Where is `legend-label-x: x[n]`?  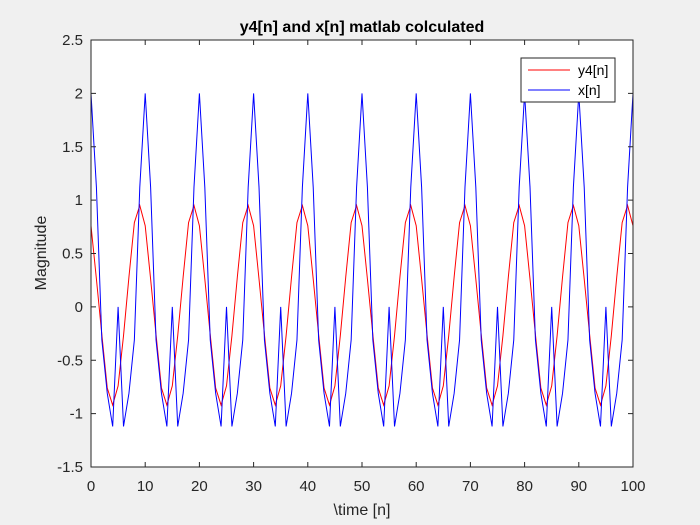 legend-label-x: x[n] is located at coordinates (589, 90).